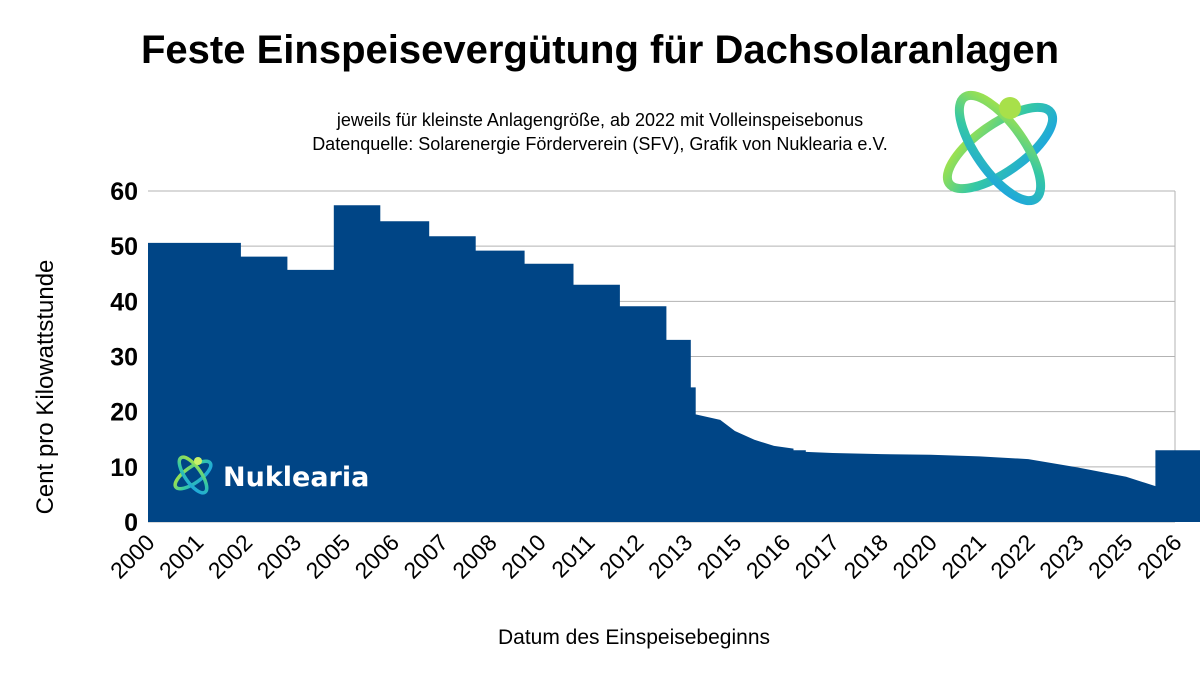 The height and width of the screenshot is (677, 1200). What do you see at coordinates (1061, 556) in the screenshot?
I see `x-tick-label: 2023` at bounding box center [1061, 556].